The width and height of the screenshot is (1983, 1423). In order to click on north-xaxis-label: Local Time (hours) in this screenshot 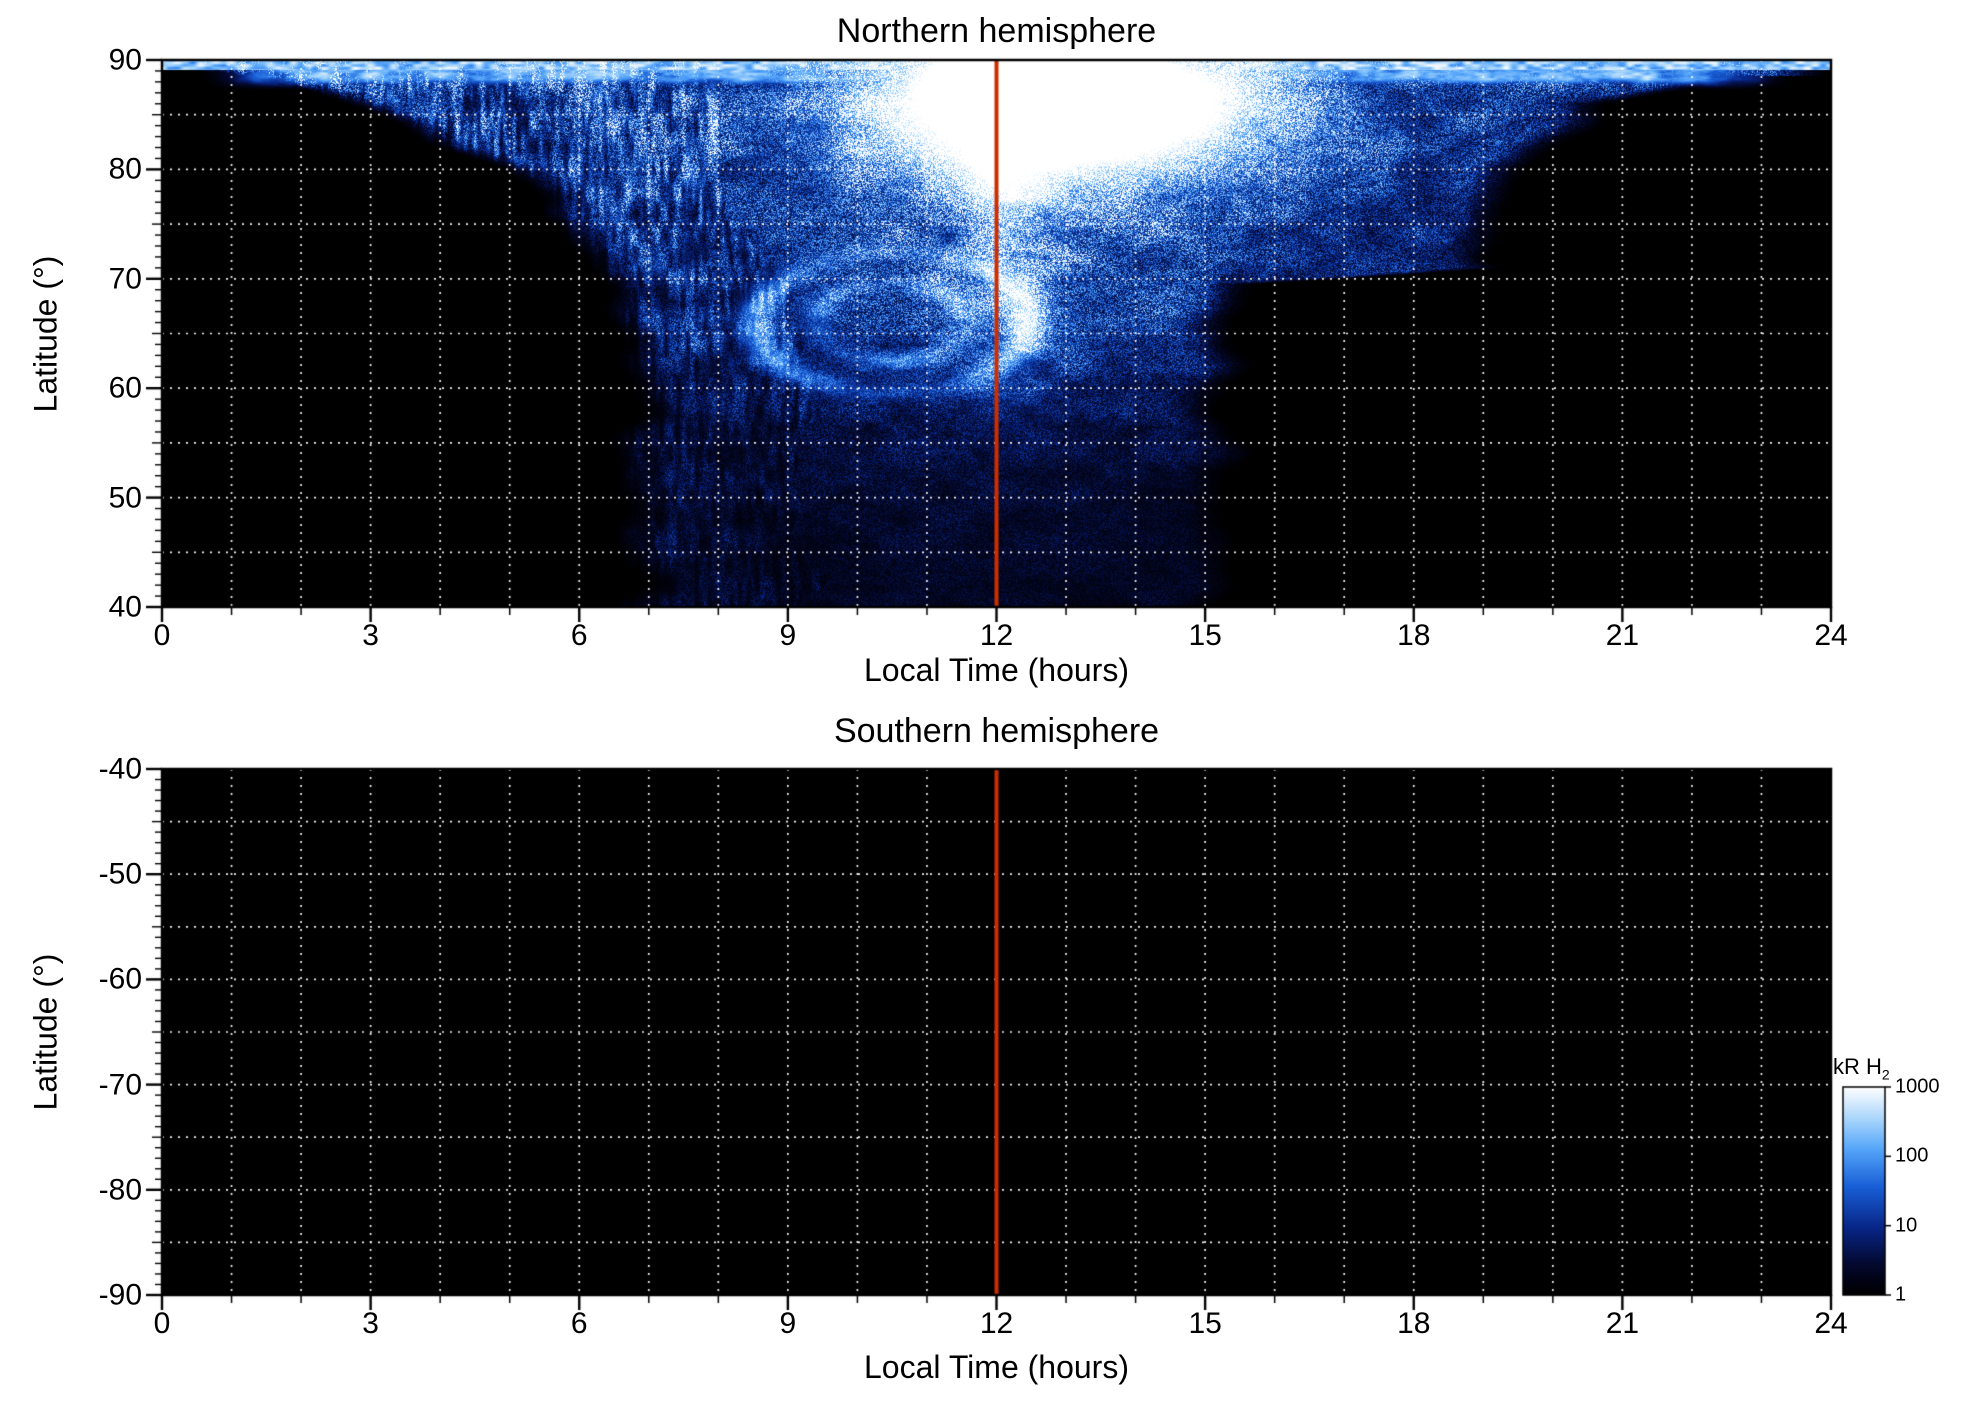, I will do `click(996, 670)`.